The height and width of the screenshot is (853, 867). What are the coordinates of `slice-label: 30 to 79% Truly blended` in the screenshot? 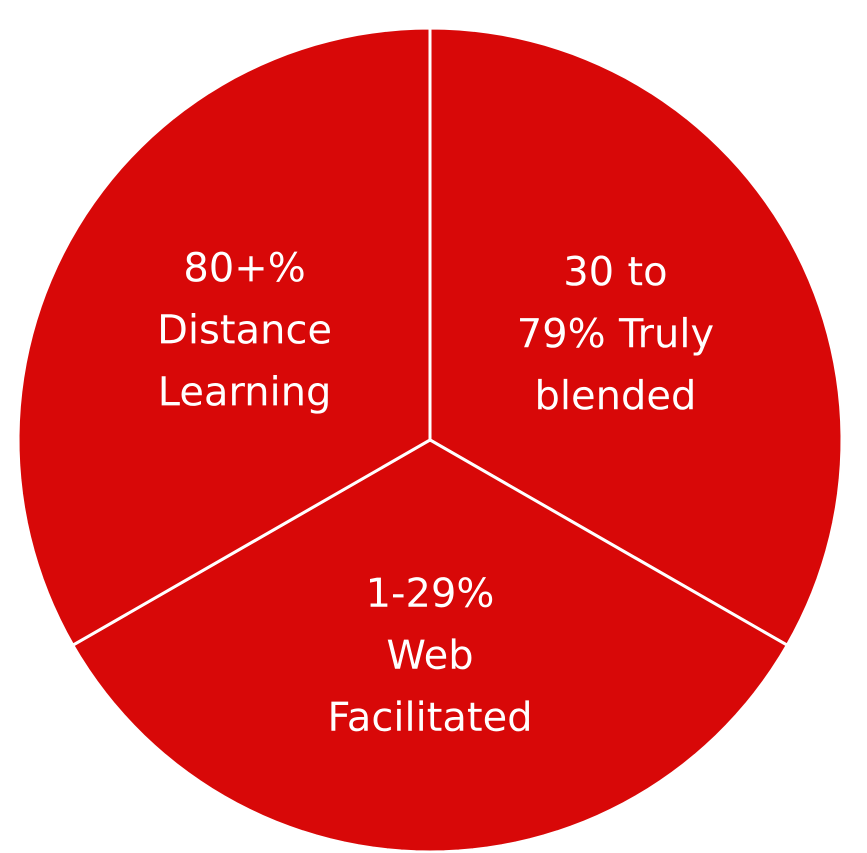 It's located at (616, 332).